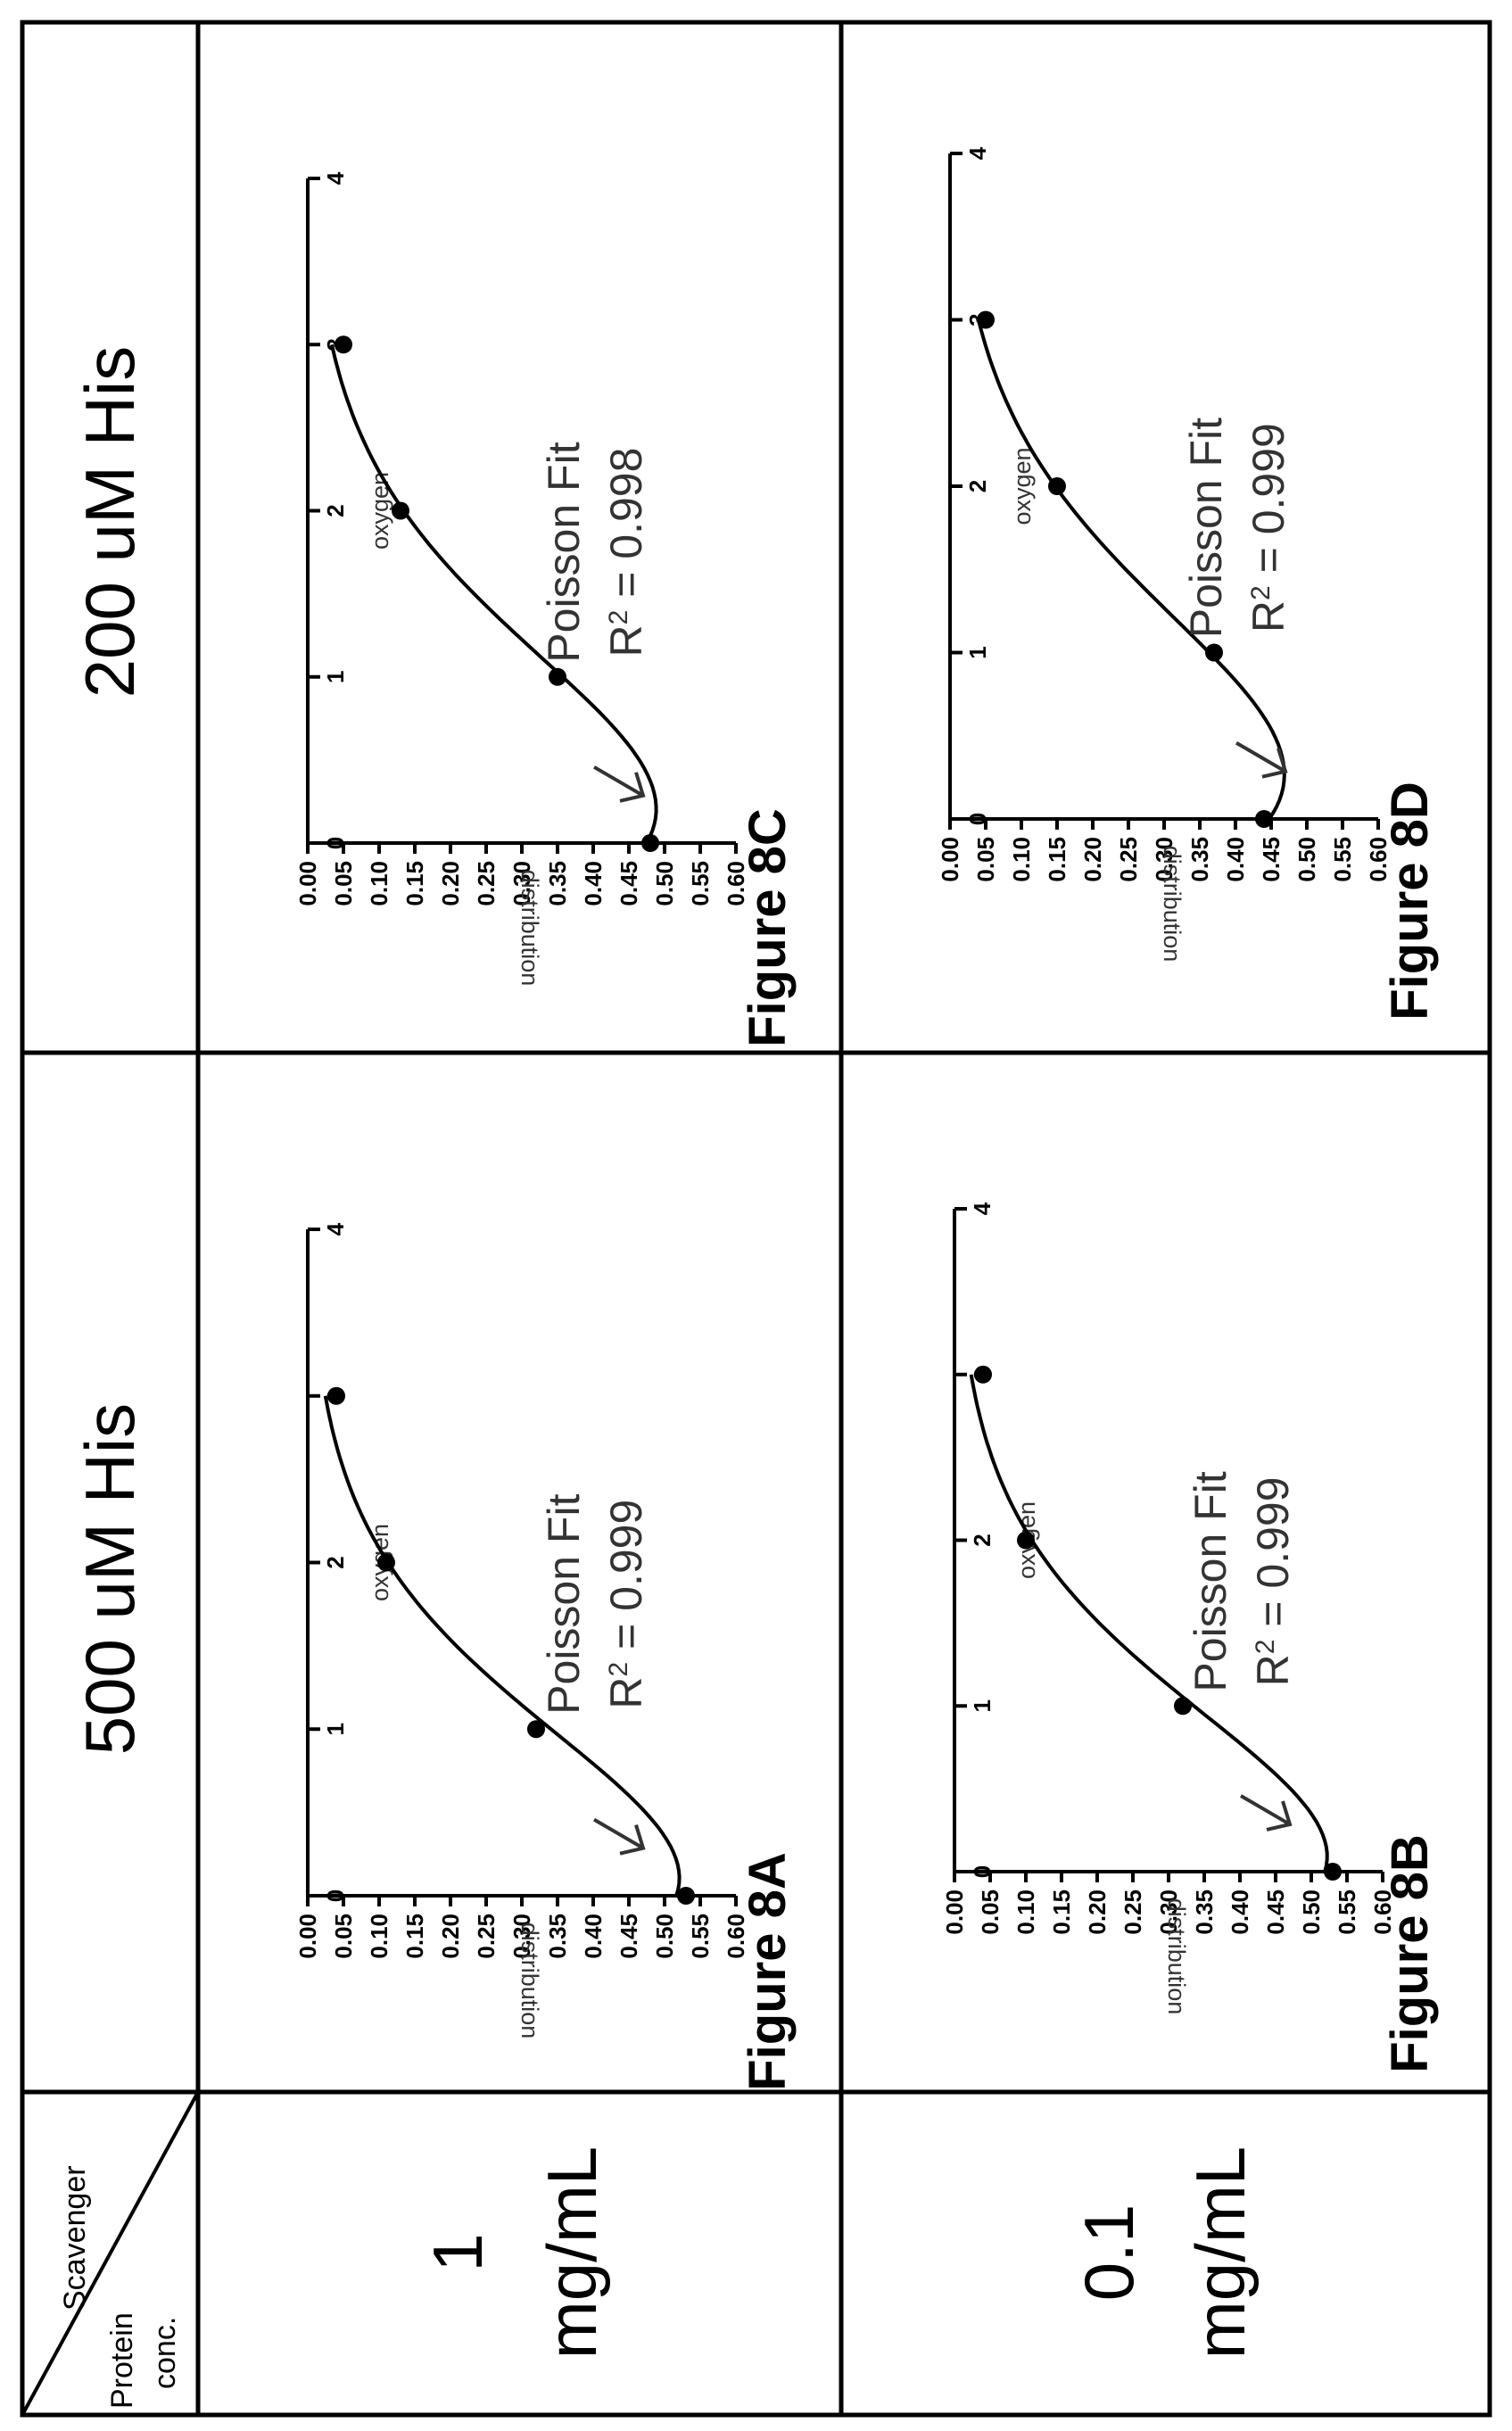 This screenshot has height=2431, width=1512. Describe the element at coordinates (380, 511) in the screenshot. I see `x-axis-label: oxygen` at that location.